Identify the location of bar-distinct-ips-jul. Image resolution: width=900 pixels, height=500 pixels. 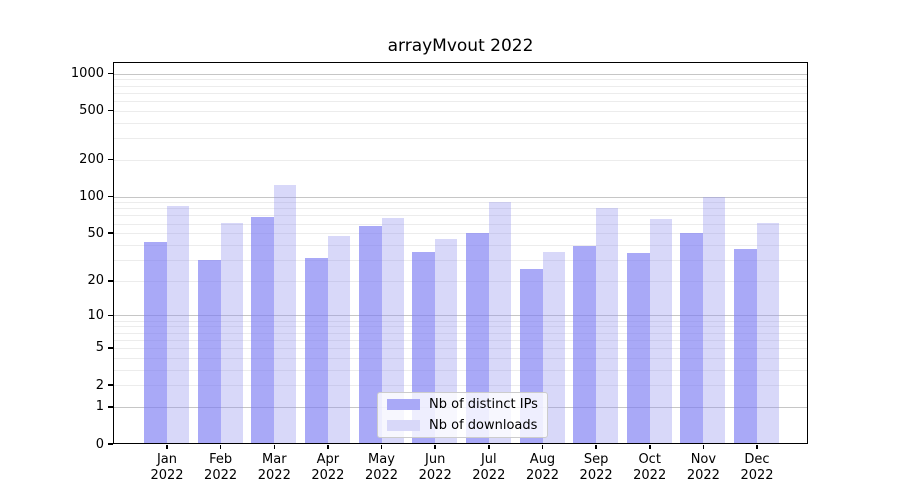
(477, 338).